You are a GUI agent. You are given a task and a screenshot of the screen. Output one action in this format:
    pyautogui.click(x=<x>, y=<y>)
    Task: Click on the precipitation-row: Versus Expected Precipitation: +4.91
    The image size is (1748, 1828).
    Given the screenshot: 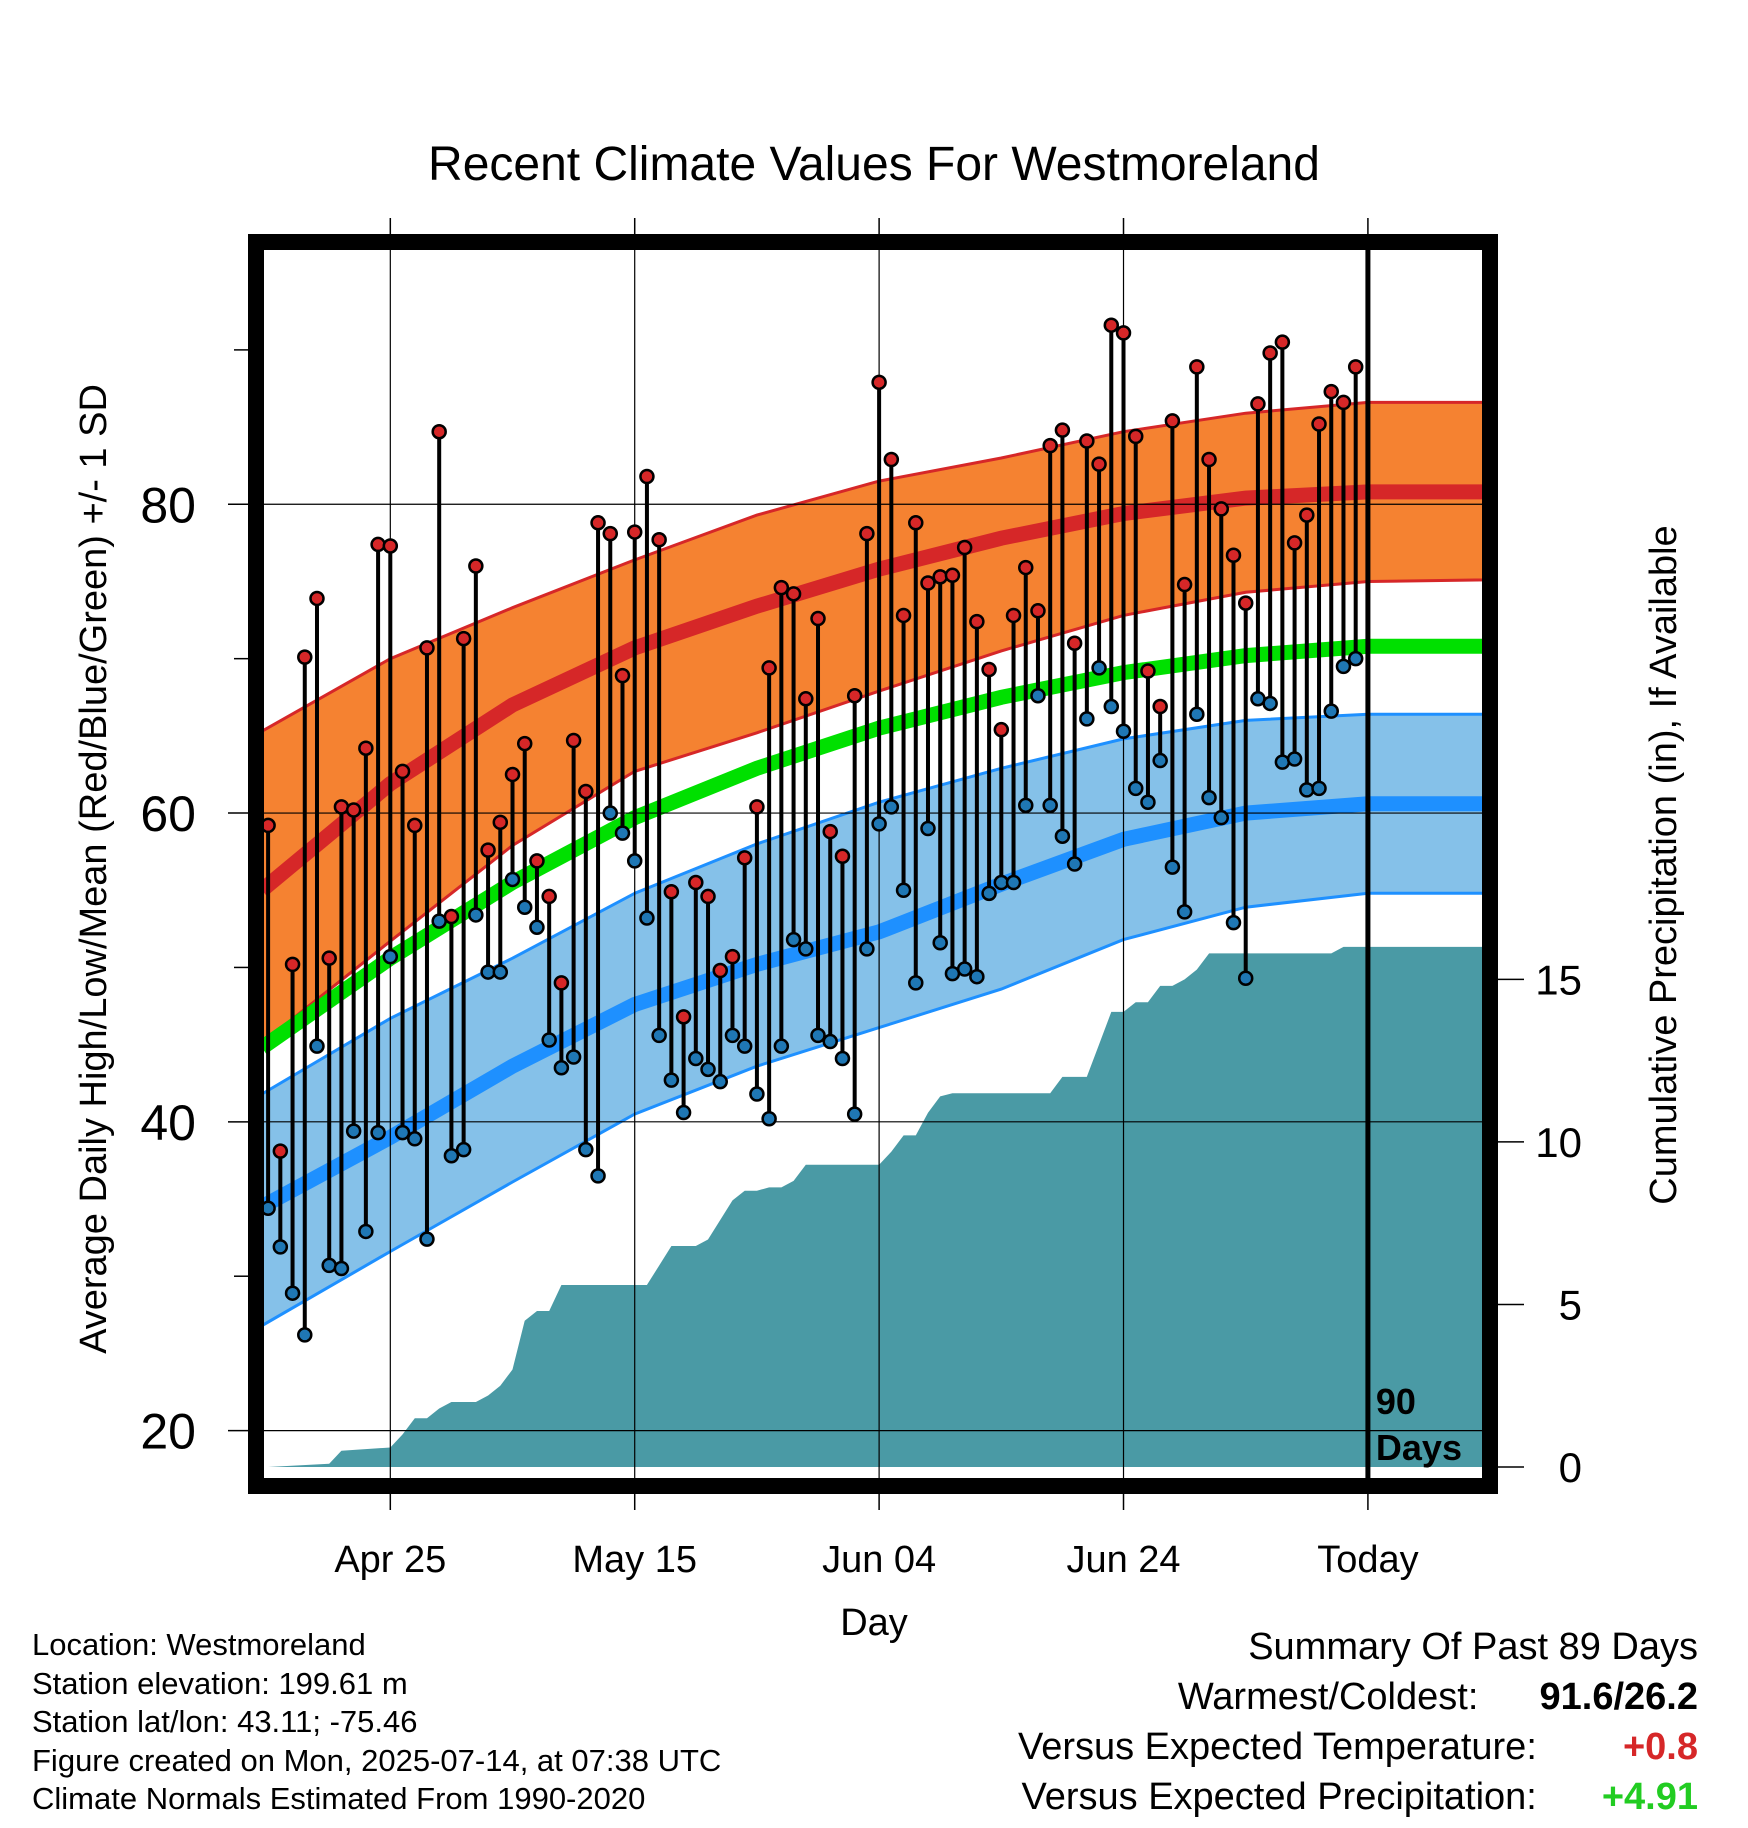 What is the action you would take?
    pyautogui.click(x=1358, y=1797)
    